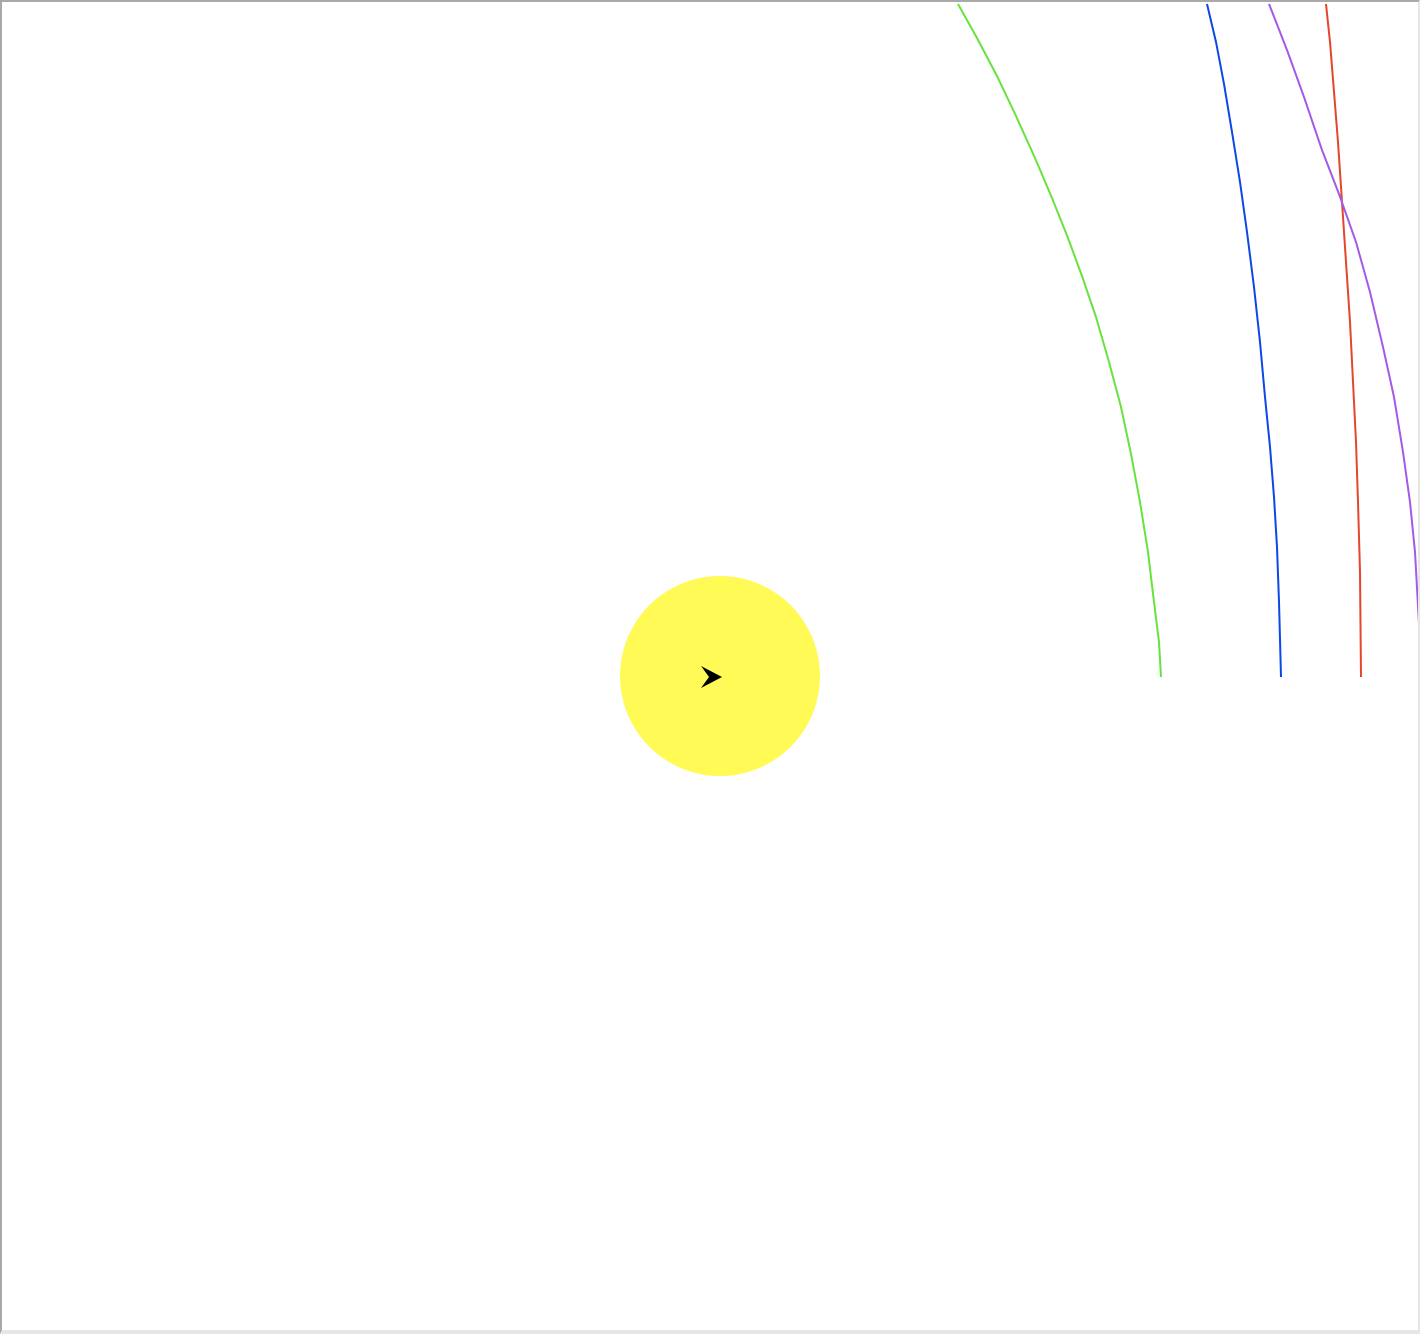 This screenshot has width=1420, height=1334. I want to click on red-orbit-path, so click(1343, 340).